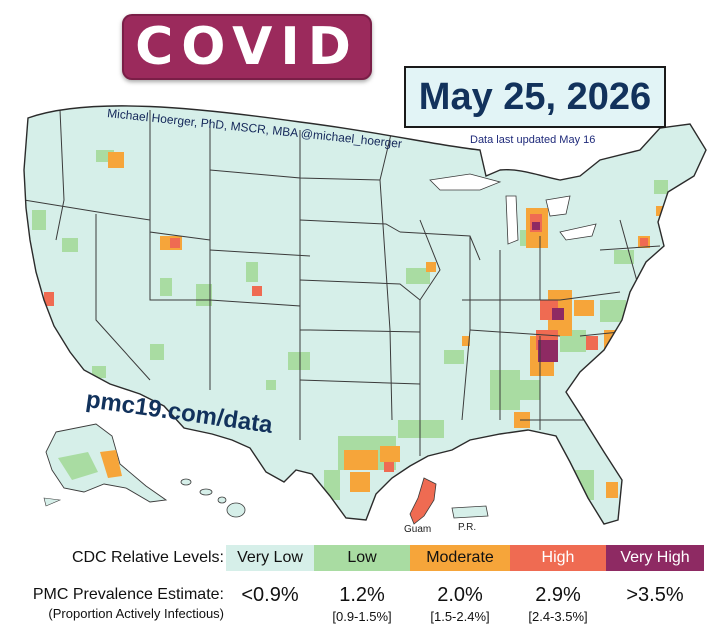  I want to click on legend-level-very-high: Very High, so click(655, 558).